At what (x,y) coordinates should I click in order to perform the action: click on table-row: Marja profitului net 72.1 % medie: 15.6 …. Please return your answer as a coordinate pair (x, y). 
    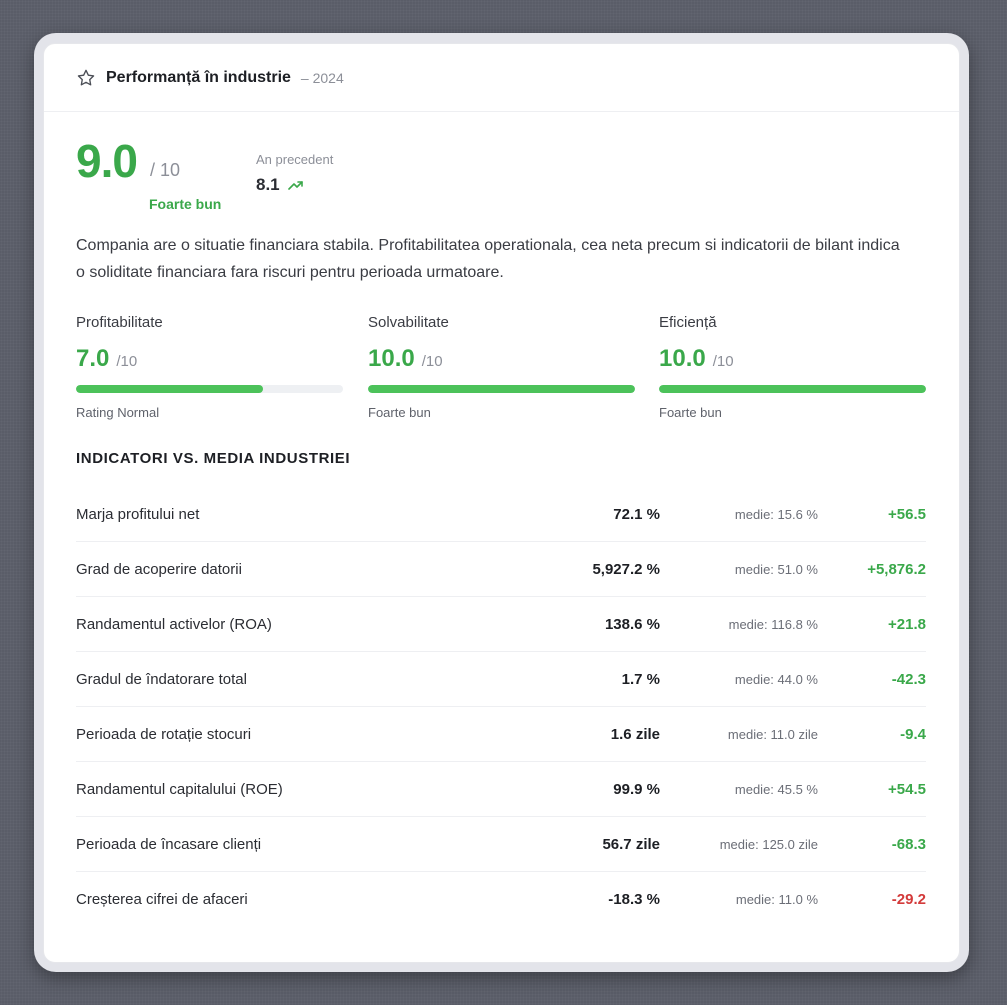
    Looking at the image, I should click on (501, 514).